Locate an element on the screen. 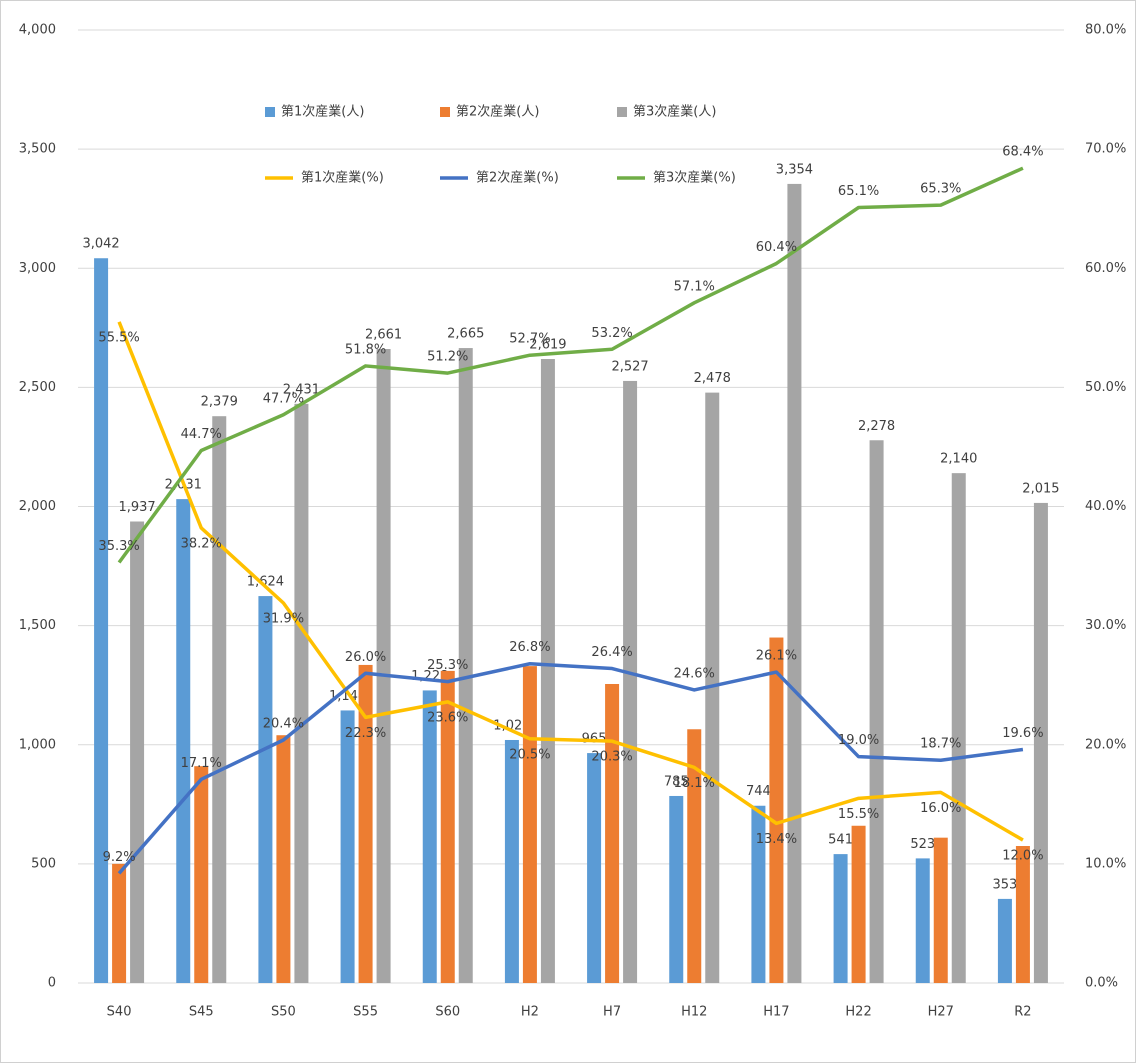 Image resolution: width=1136 pixels, height=1063 pixels. line-value-label: 38.2% is located at coordinates (201, 543).